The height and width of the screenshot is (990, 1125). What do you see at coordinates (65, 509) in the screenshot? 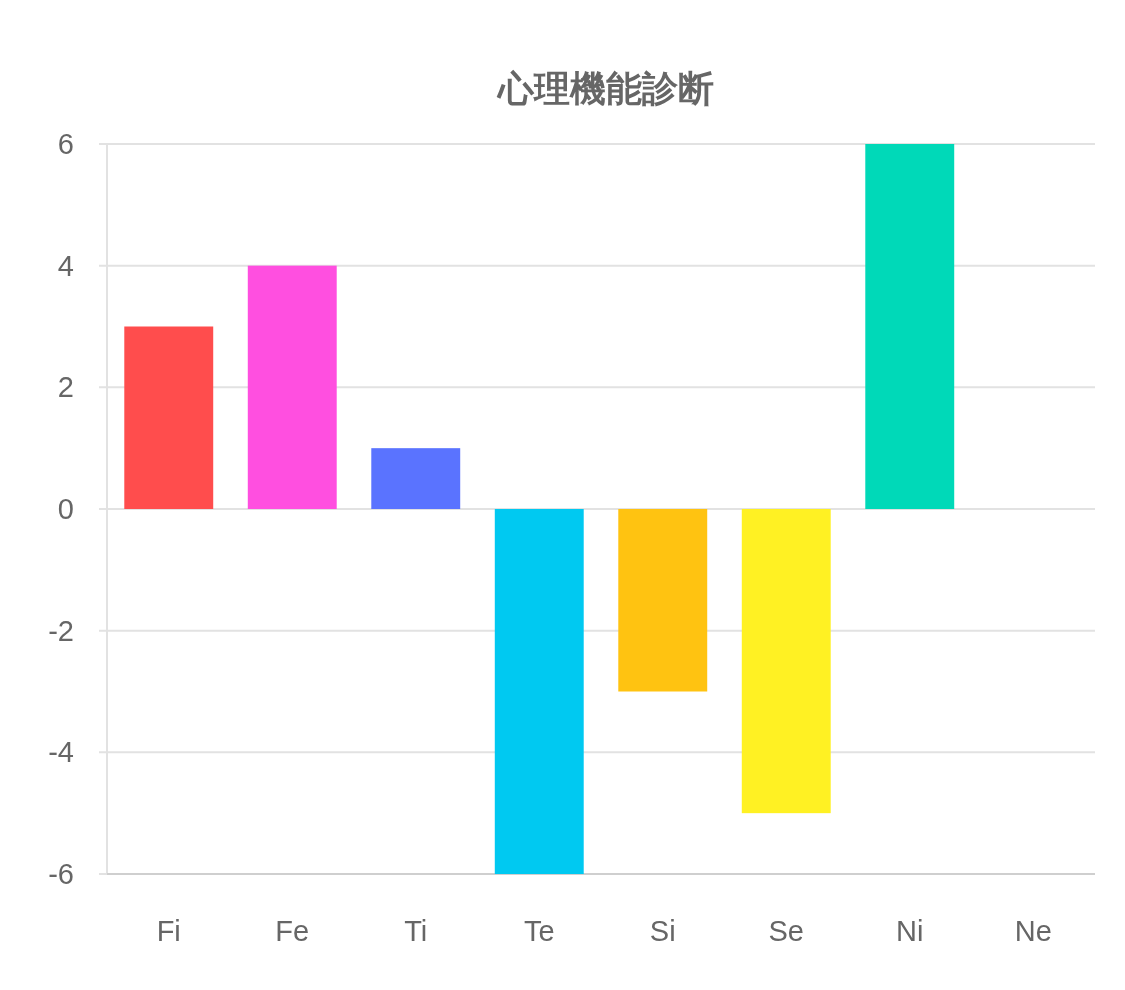
I see `y-tick-label: 0` at bounding box center [65, 509].